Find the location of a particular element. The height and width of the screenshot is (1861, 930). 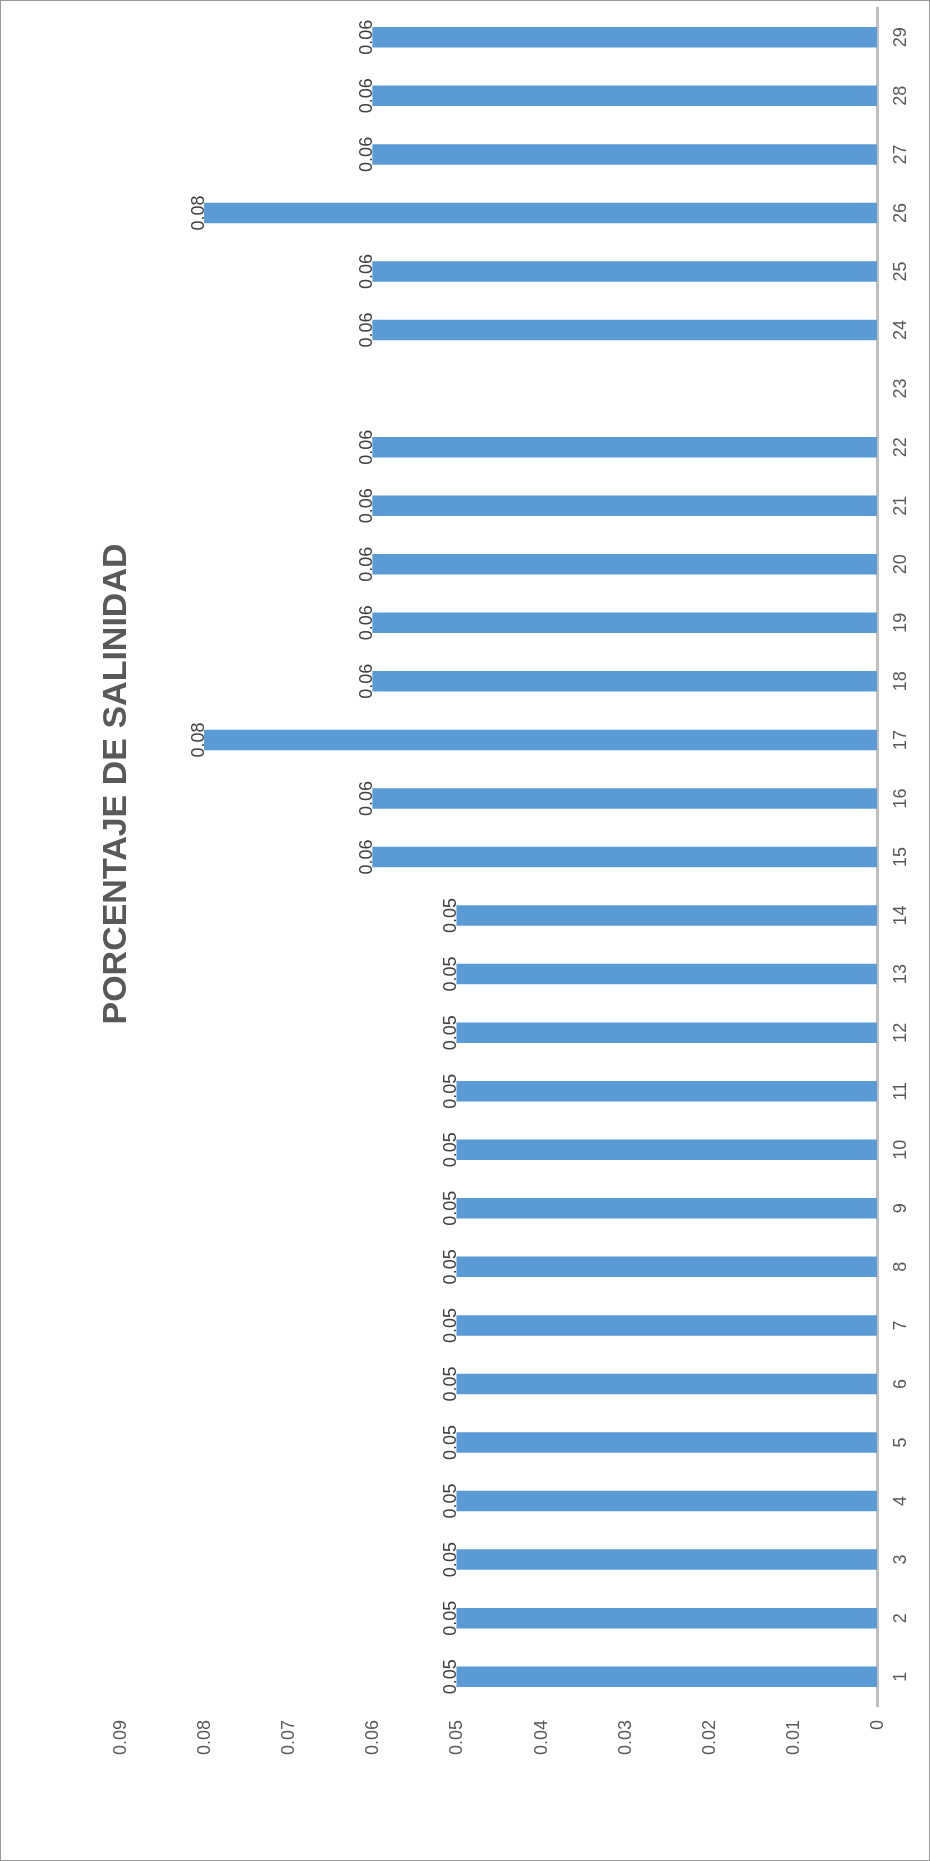

y-tick-label: 27 is located at coordinates (900, 154).